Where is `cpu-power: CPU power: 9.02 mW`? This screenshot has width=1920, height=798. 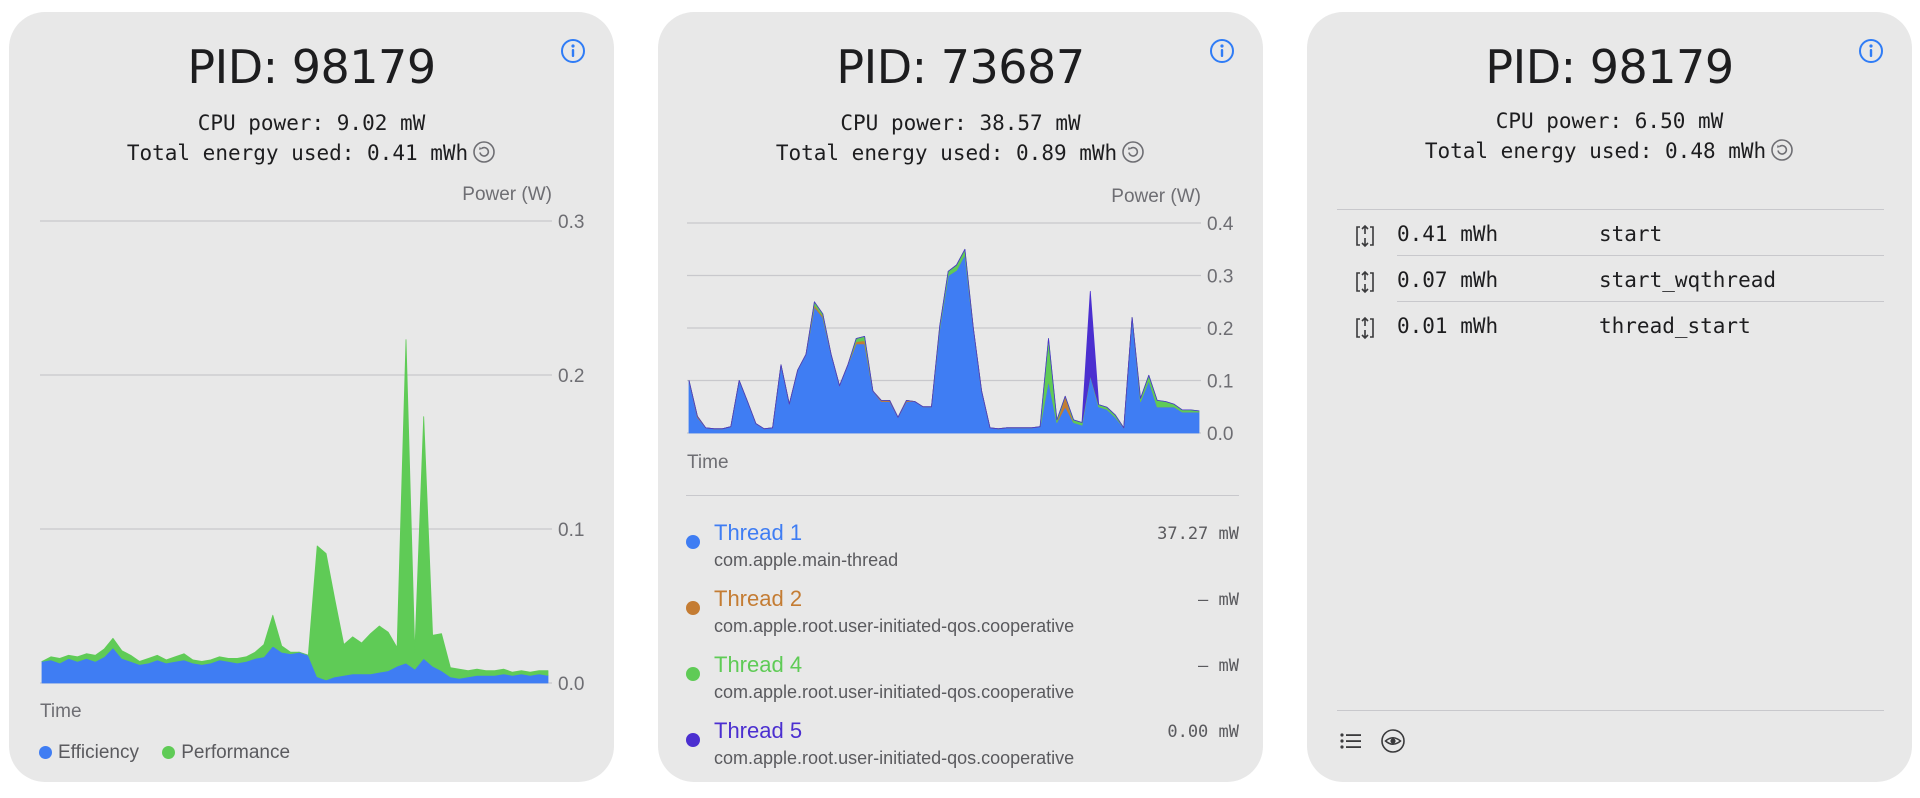
cpu-power: CPU power: 9.02 mW is located at coordinates (311, 123).